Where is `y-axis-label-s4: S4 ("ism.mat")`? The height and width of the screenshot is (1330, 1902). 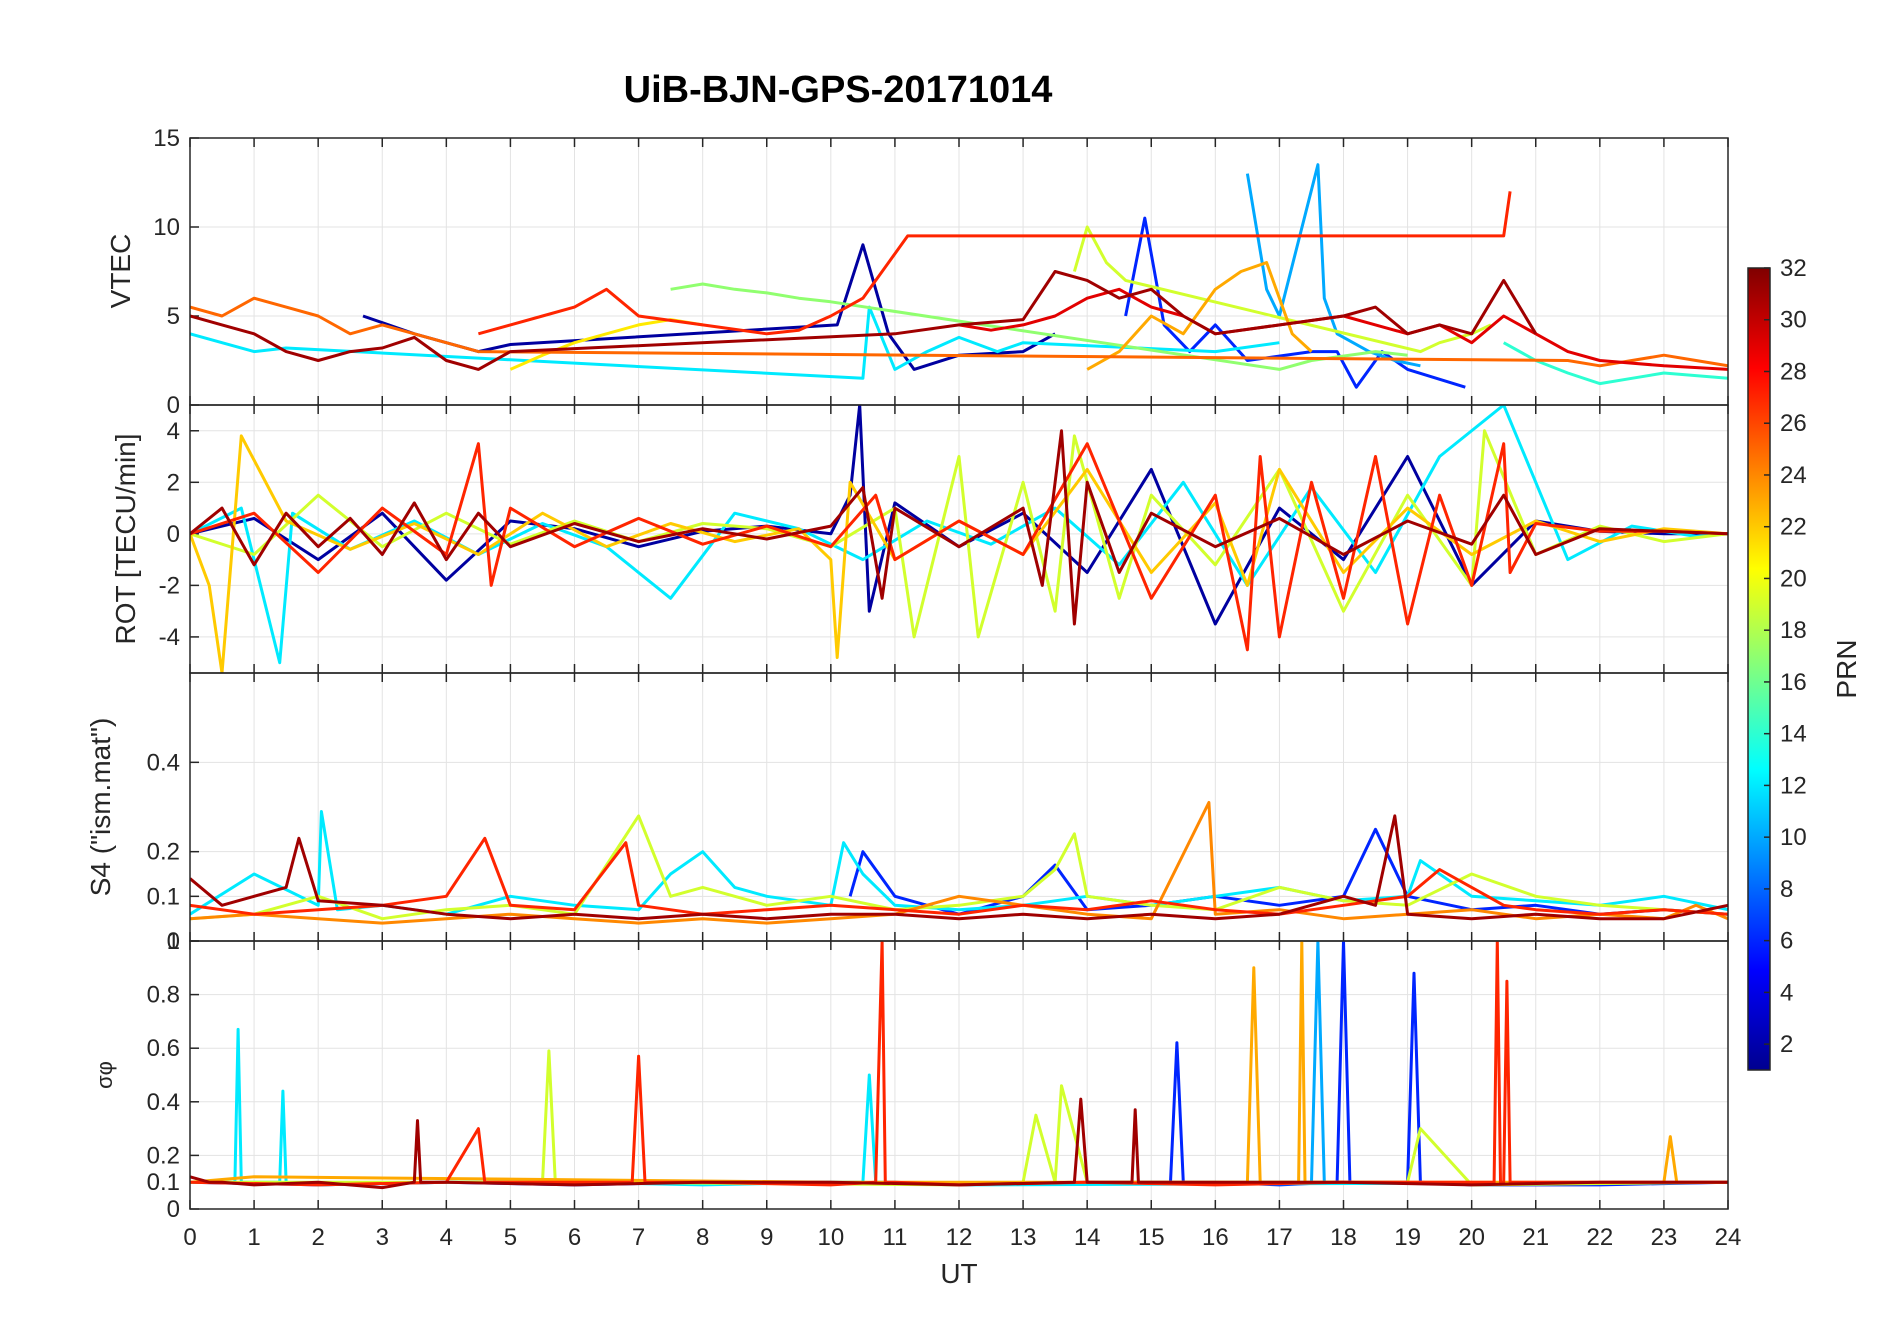
y-axis-label-s4: S4 ("ism.mat") is located at coordinates (100, 807).